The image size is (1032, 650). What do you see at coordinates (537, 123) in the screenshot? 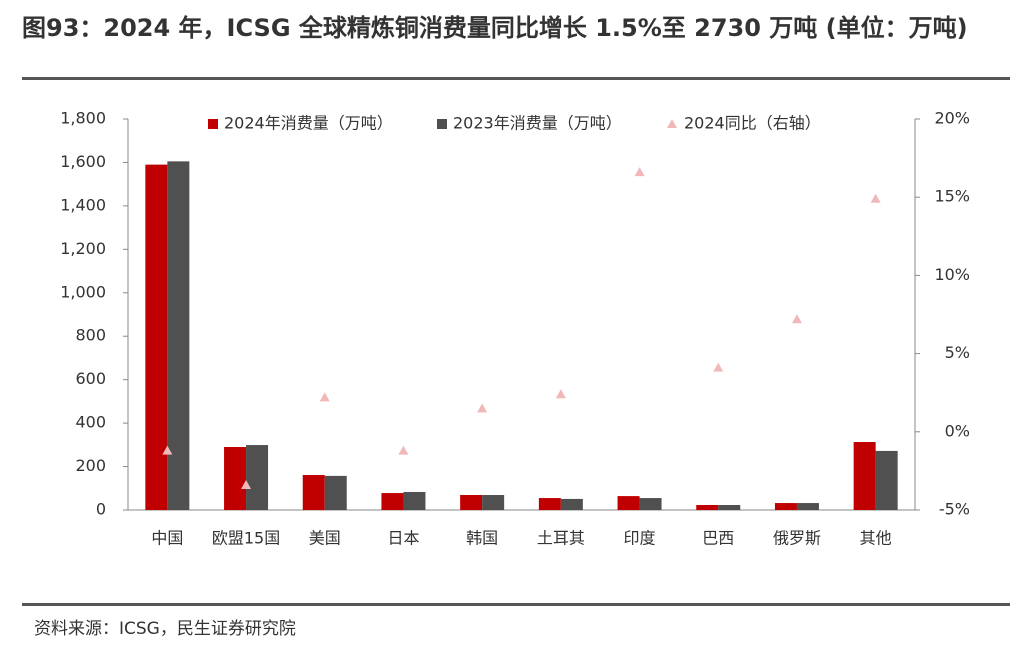
I see `legend-label: 2023年消费量（万吨）` at bounding box center [537, 123].